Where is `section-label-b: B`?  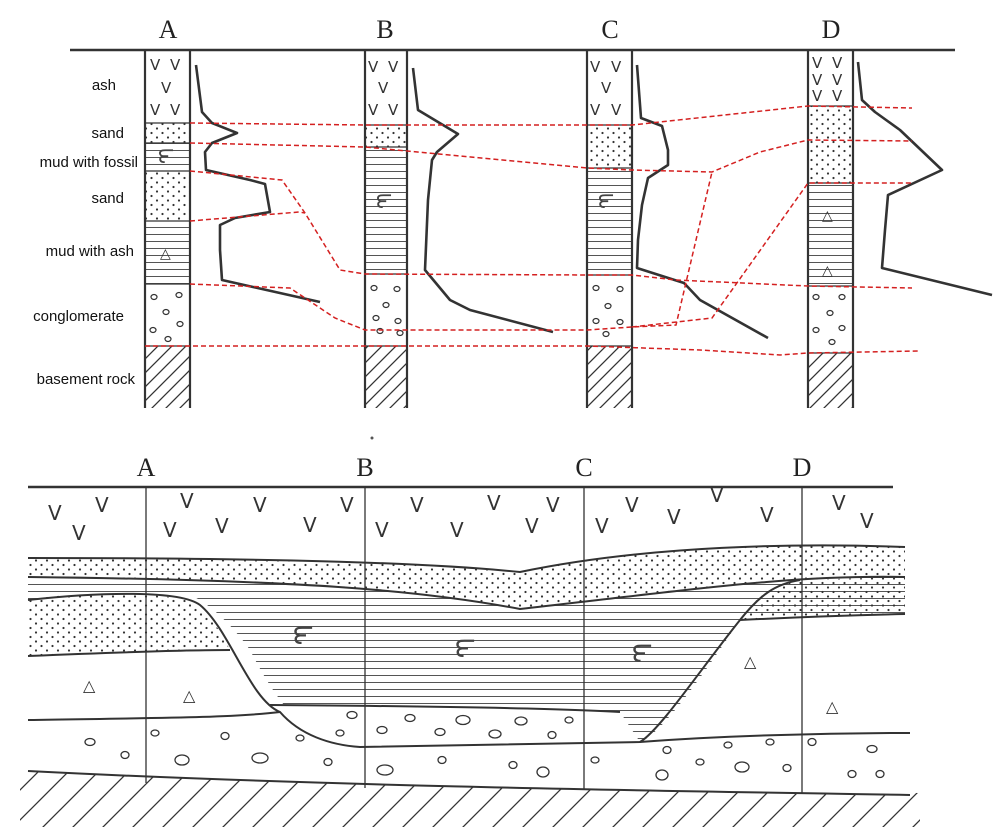 section-label-b: B is located at coordinates (364, 467).